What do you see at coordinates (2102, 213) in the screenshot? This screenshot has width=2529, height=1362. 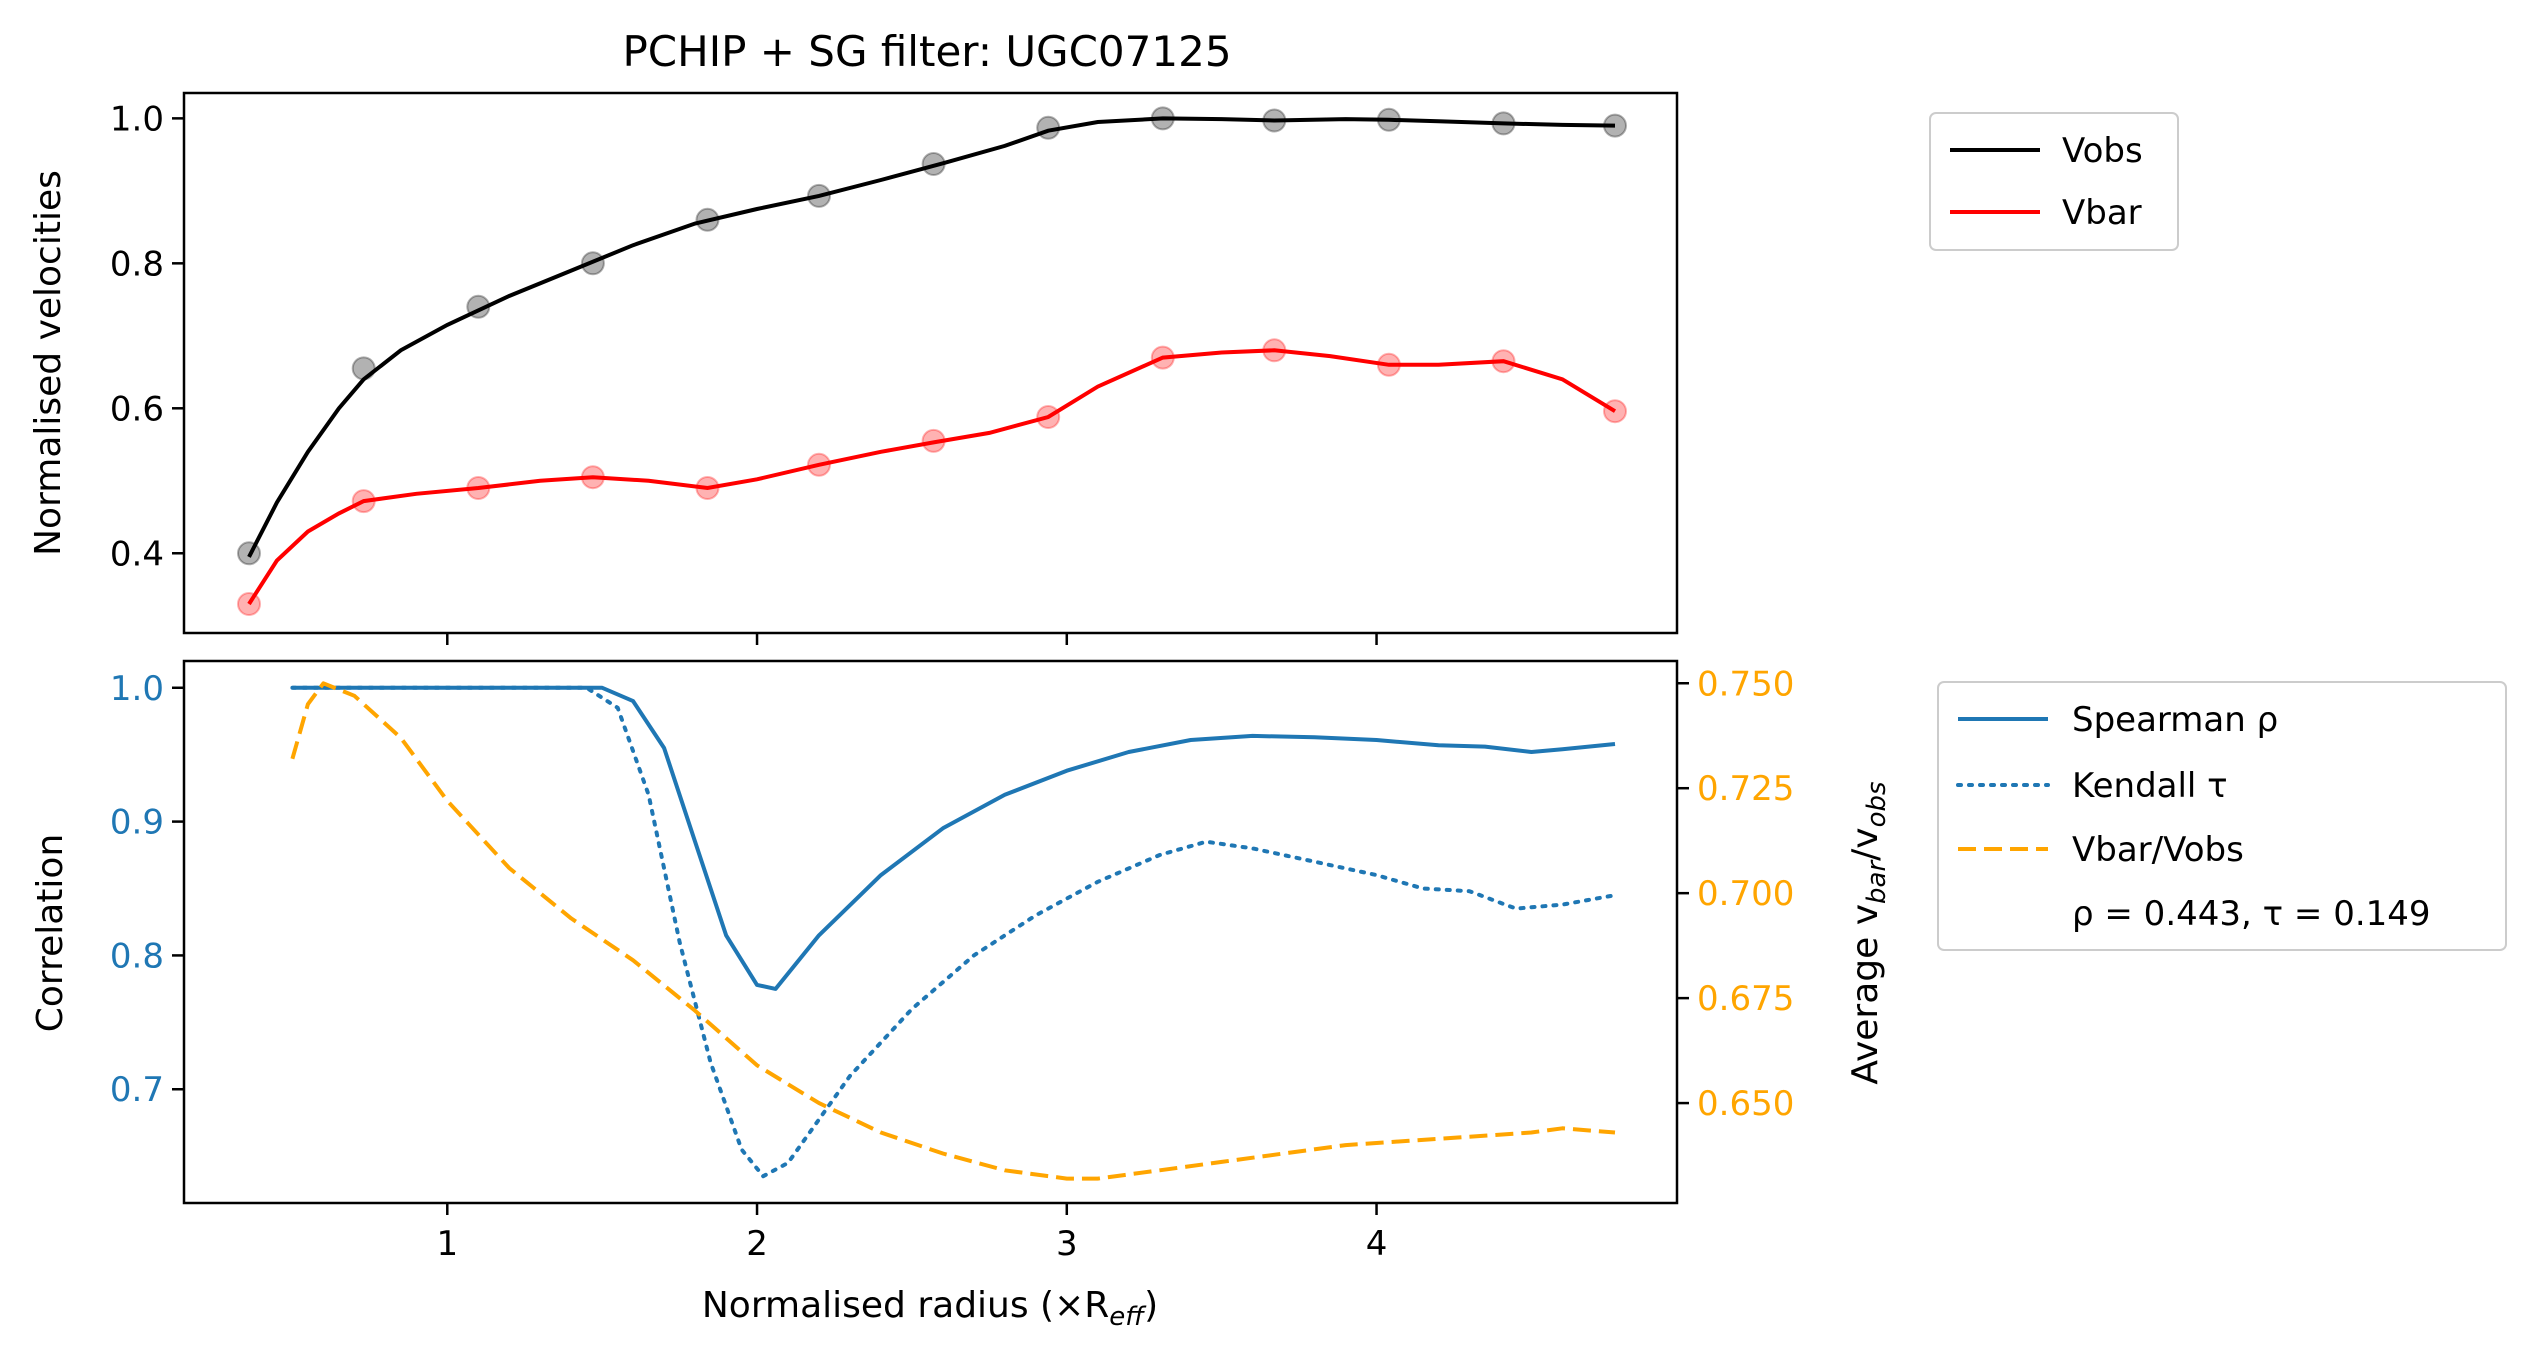 I see `legend-label-vbar: Vbar` at bounding box center [2102, 213].